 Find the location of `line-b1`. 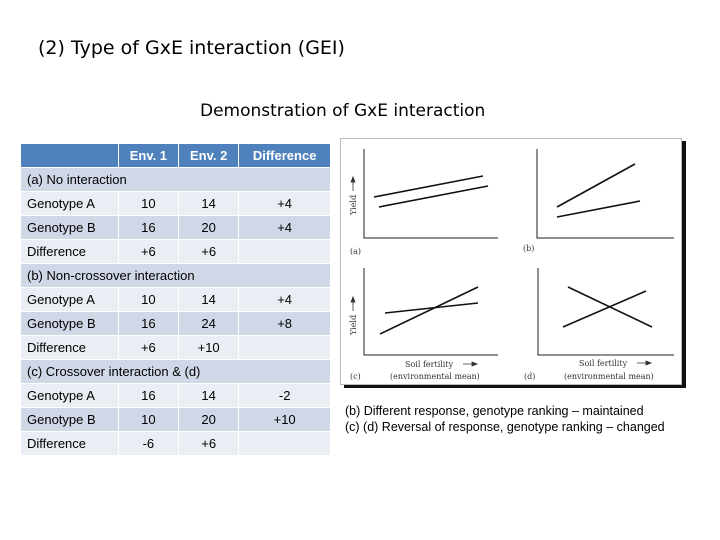

line-b1 is located at coordinates (596, 185).